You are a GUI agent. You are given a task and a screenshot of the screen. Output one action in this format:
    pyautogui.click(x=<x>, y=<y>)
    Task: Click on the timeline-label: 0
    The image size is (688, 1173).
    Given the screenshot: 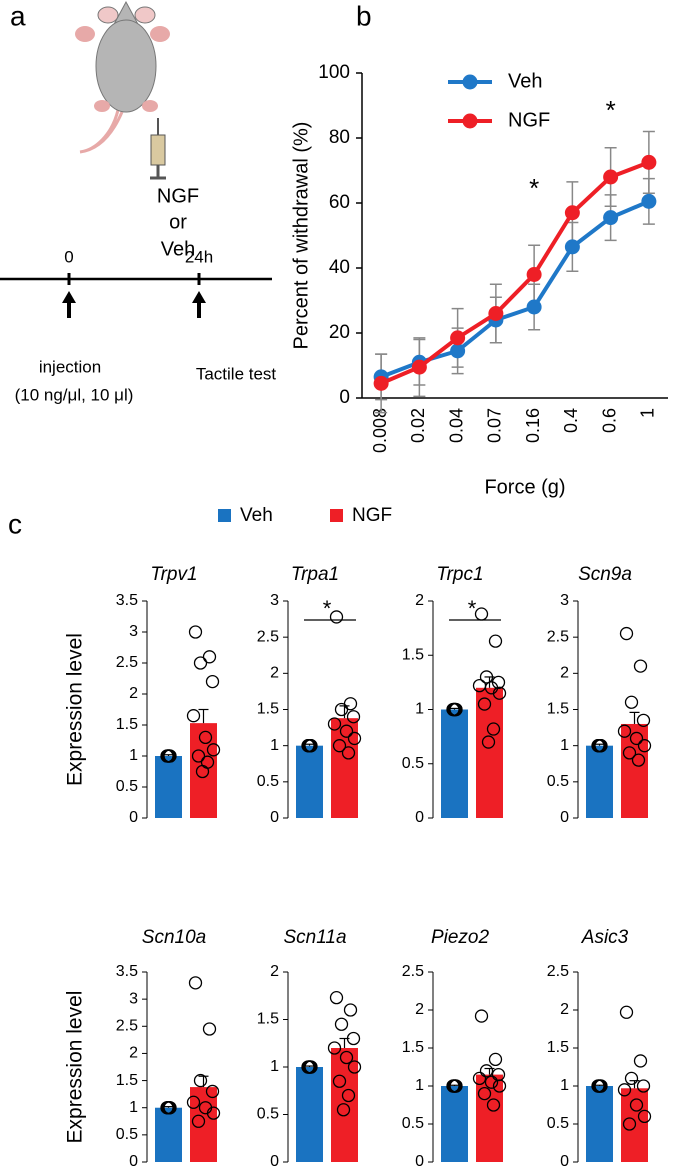 What is the action you would take?
    pyautogui.click(x=68, y=256)
    